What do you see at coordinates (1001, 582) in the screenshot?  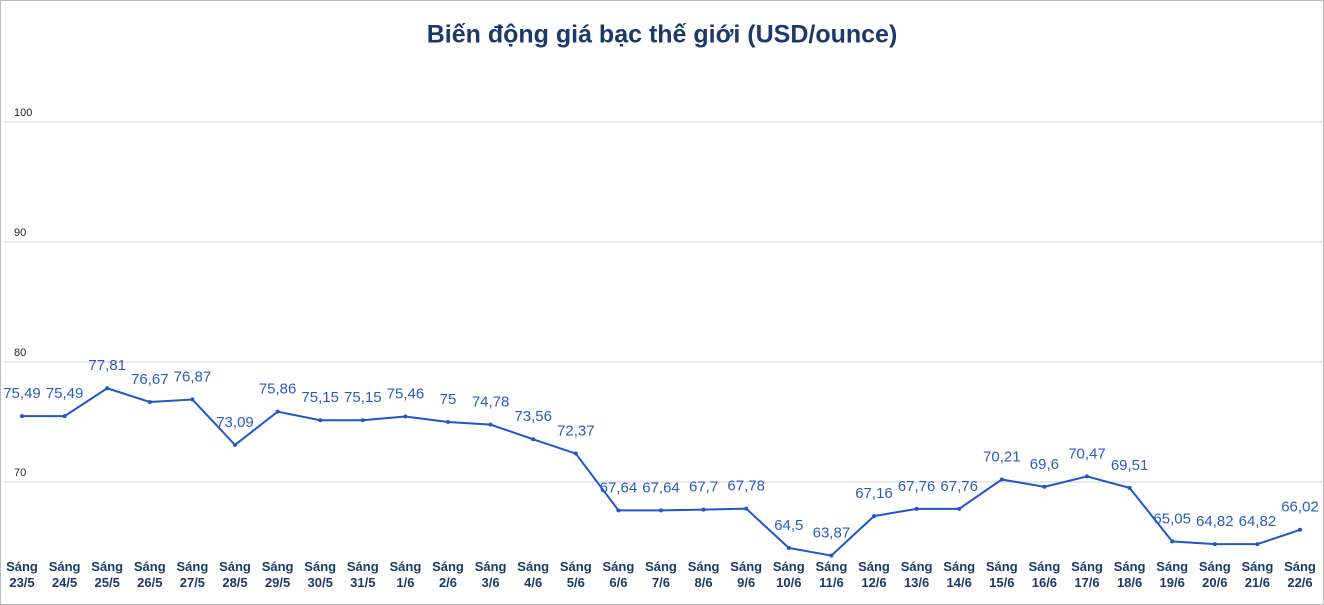 I see `x-tick-label-line: 15/6` at bounding box center [1001, 582].